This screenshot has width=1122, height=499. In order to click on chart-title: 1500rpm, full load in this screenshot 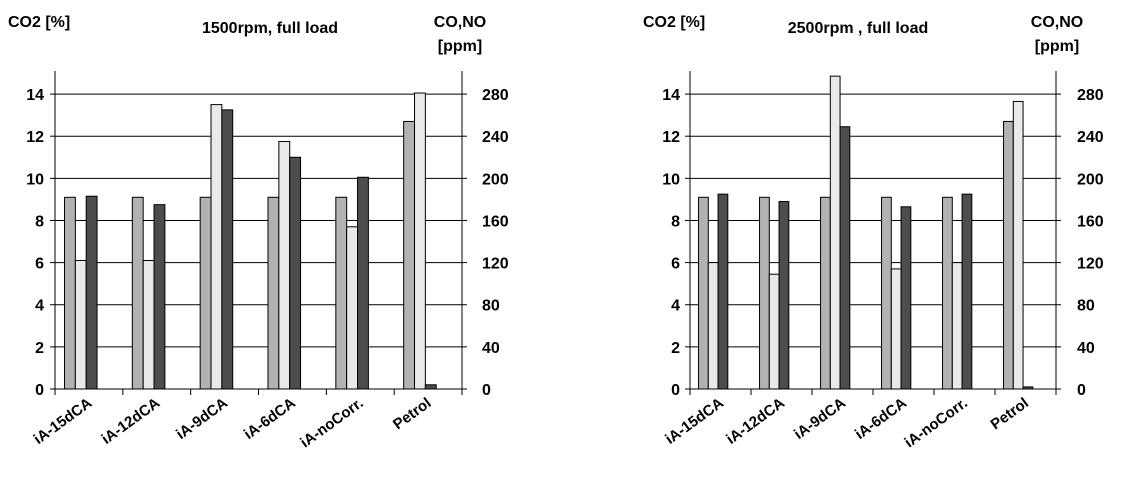, I will do `click(270, 28)`.